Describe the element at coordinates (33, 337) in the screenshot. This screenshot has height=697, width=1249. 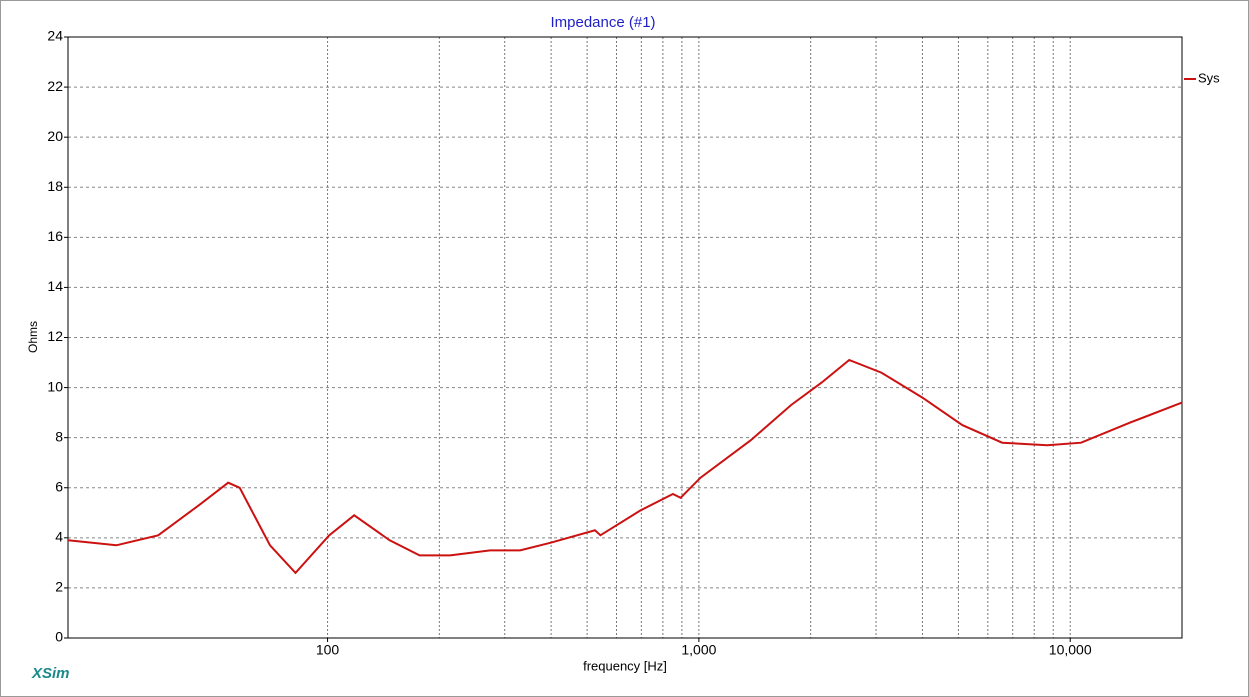
I see `y-axis-label: Ohms` at that location.